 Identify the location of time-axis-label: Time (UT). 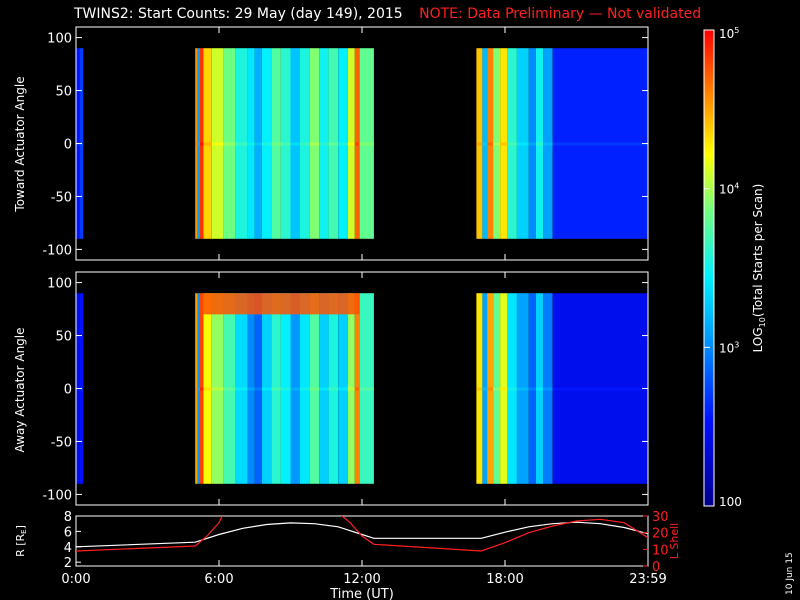
(361, 593).